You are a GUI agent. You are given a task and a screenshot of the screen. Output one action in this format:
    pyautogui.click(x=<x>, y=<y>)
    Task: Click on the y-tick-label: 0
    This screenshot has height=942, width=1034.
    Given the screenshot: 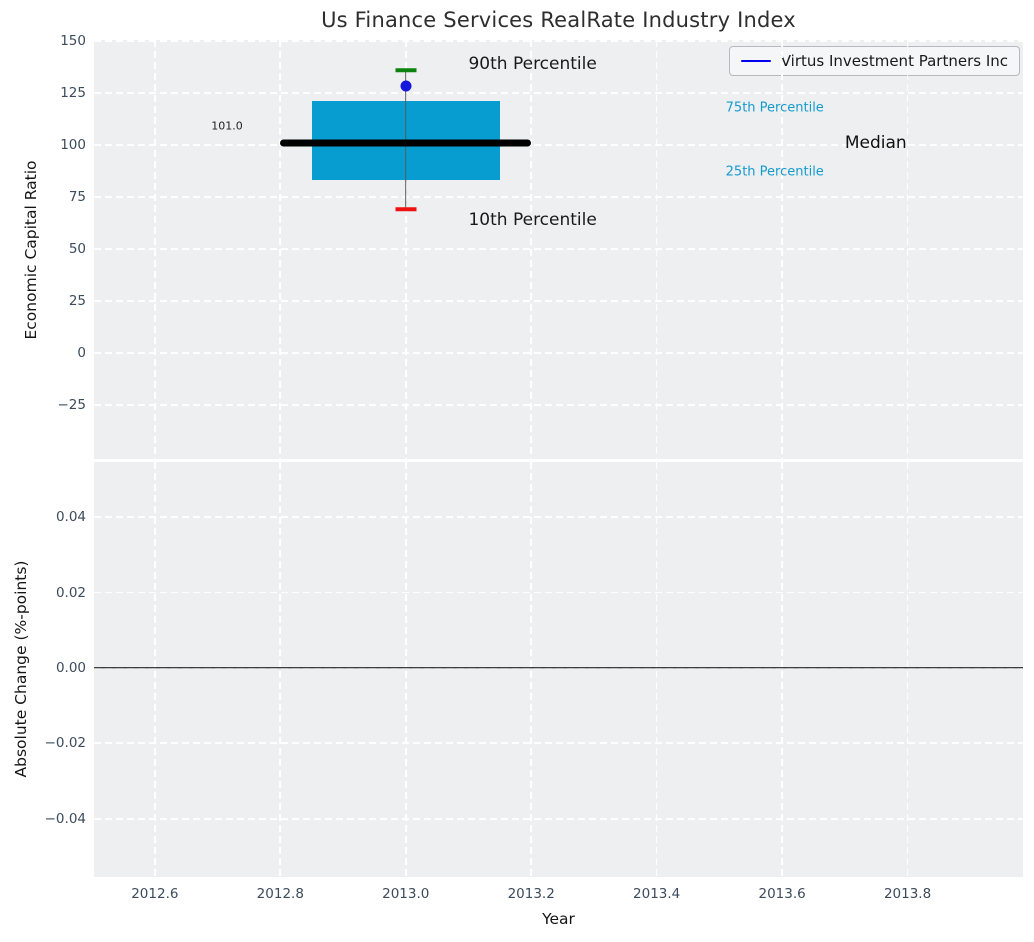 What is the action you would take?
    pyautogui.click(x=81, y=352)
    